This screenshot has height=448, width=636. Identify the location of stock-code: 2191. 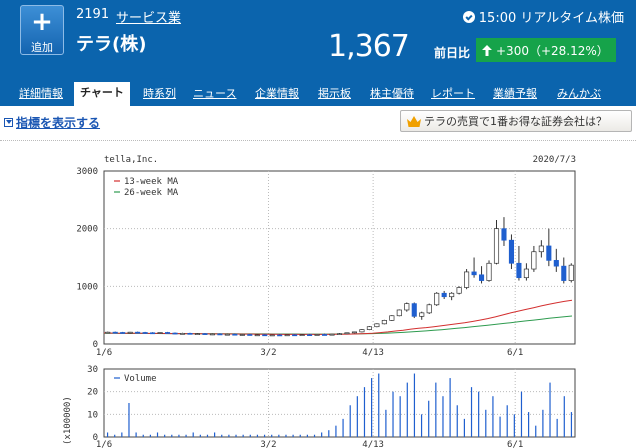
(93, 14).